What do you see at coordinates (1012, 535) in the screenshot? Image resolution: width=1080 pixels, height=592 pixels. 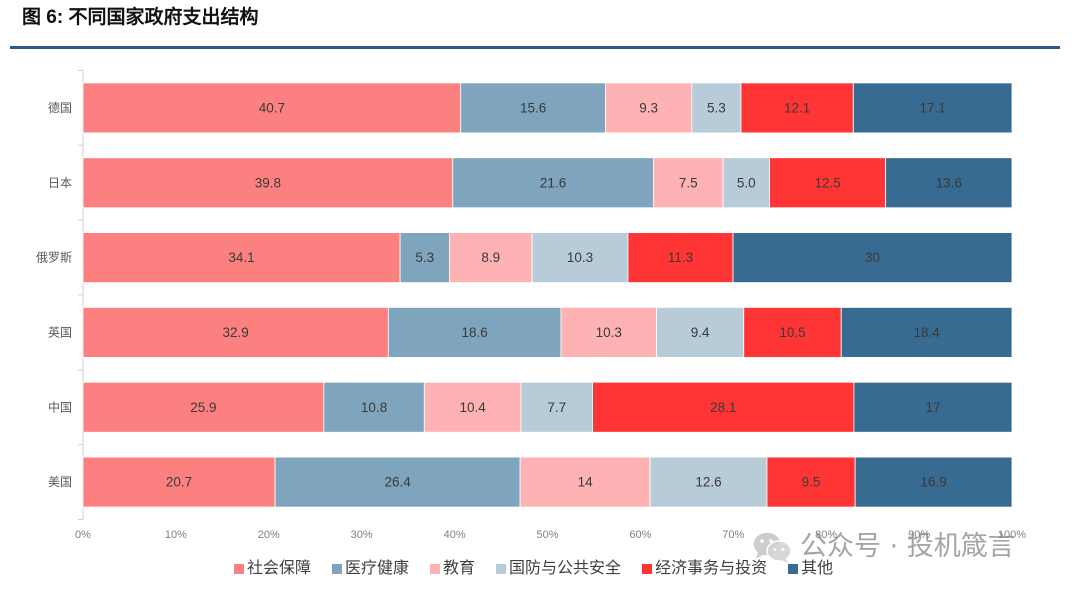 I see `x-tick-label: 100%` at bounding box center [1012, 535].